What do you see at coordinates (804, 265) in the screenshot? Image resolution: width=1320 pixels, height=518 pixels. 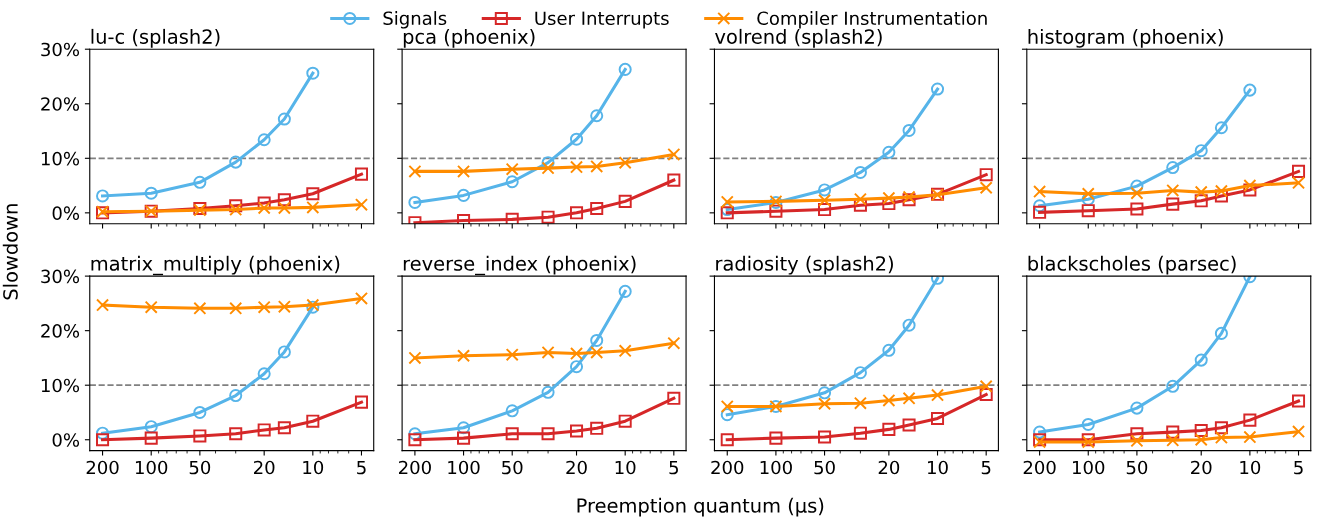 I see `chart-title: radiosity (splash2)` at bounding box center [804, 265].